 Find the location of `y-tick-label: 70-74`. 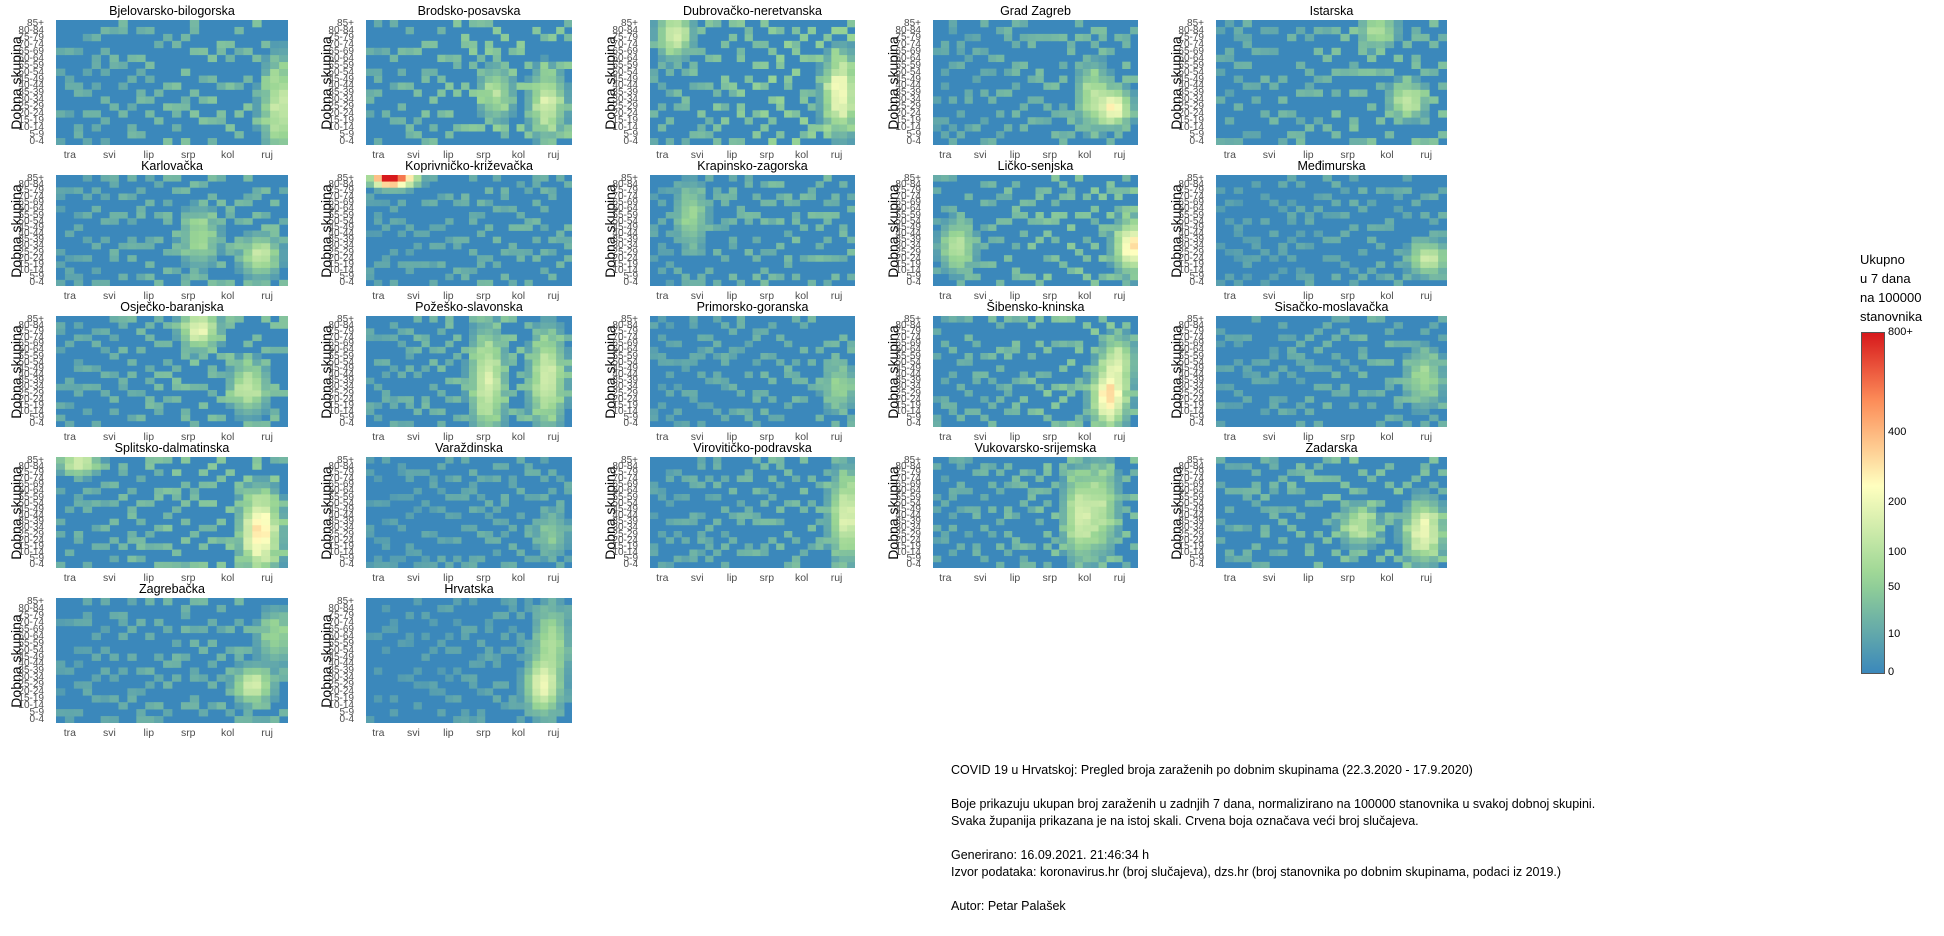

y-tick-label: 70-74 is located at coordinates (908, 479).